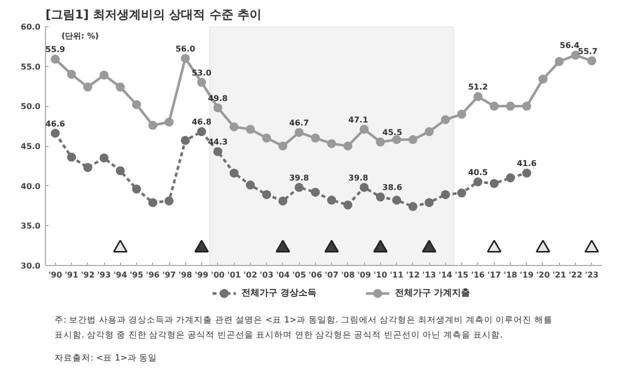 This screenshot has width=618, height=381. I want to click on x-tick-label: '93, so click(104, 275).